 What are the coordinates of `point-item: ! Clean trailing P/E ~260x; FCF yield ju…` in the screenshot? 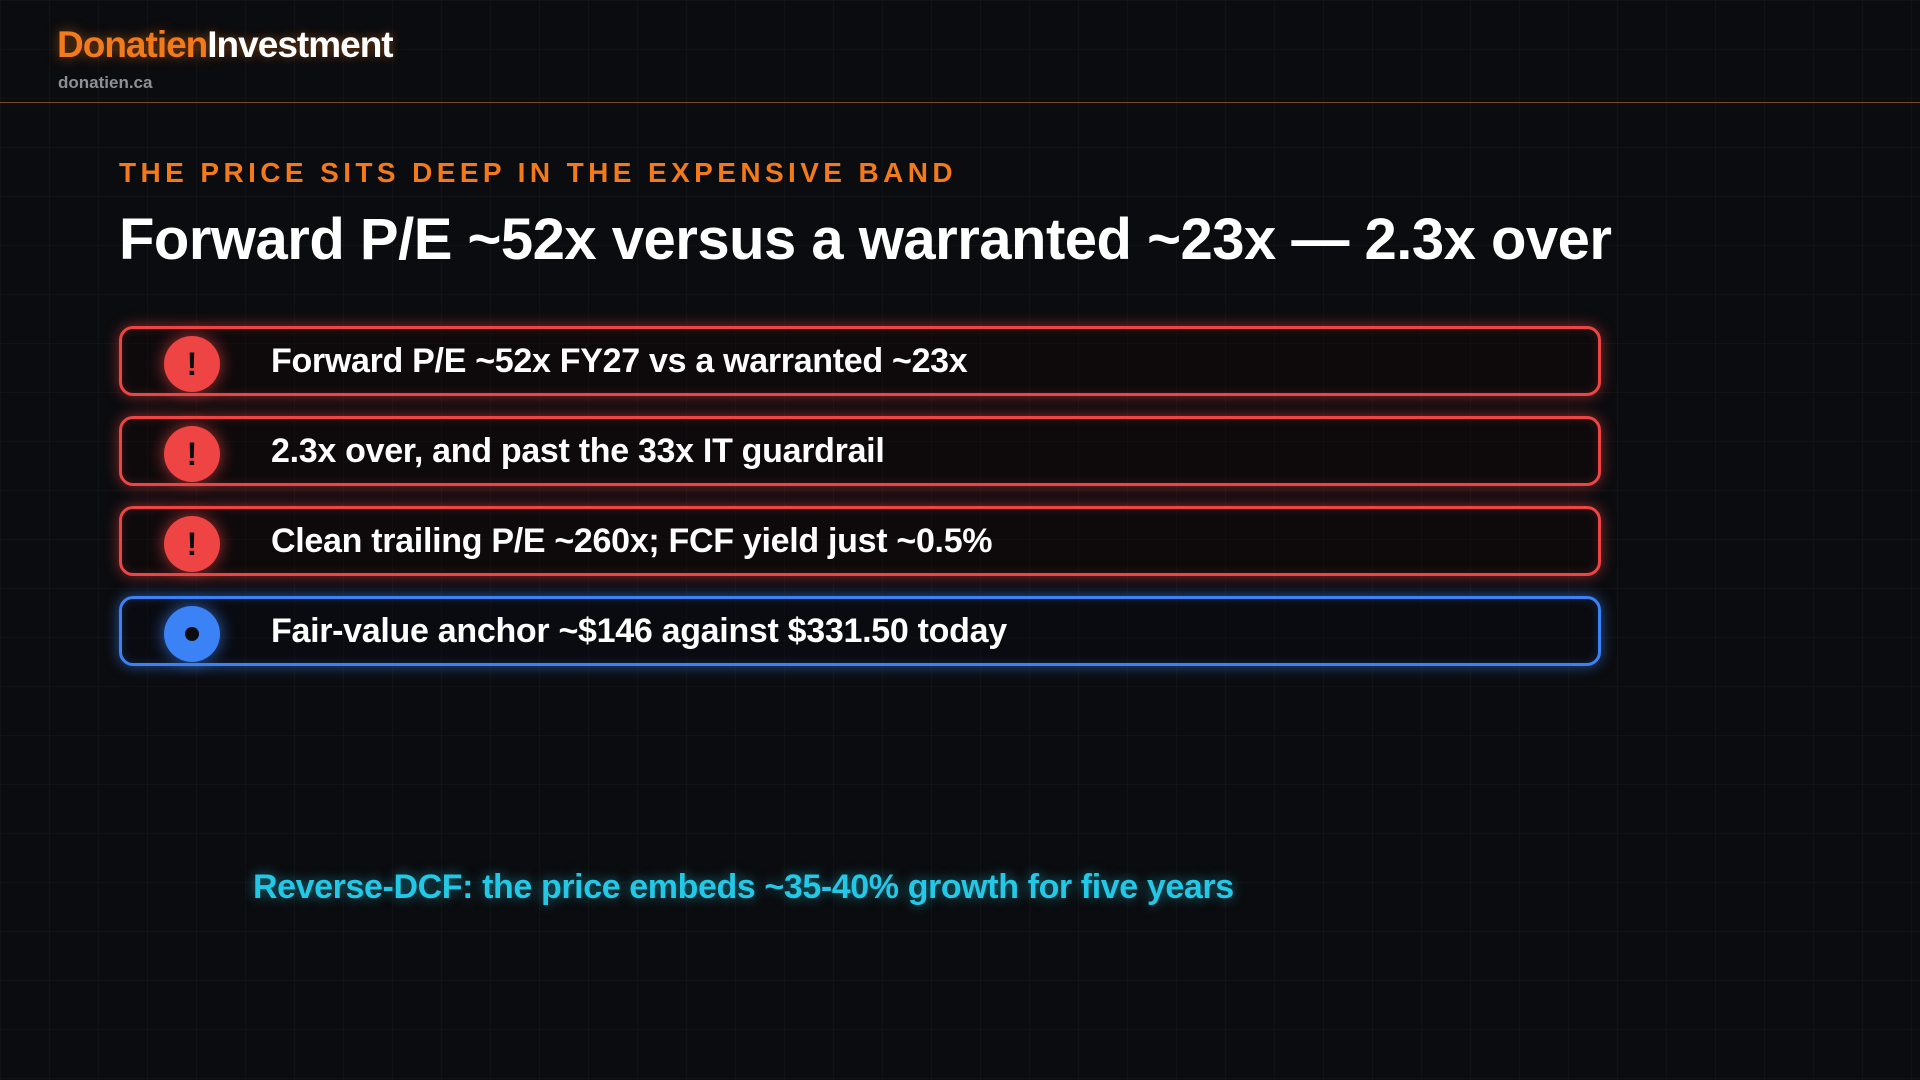 It's located at (860, 541).